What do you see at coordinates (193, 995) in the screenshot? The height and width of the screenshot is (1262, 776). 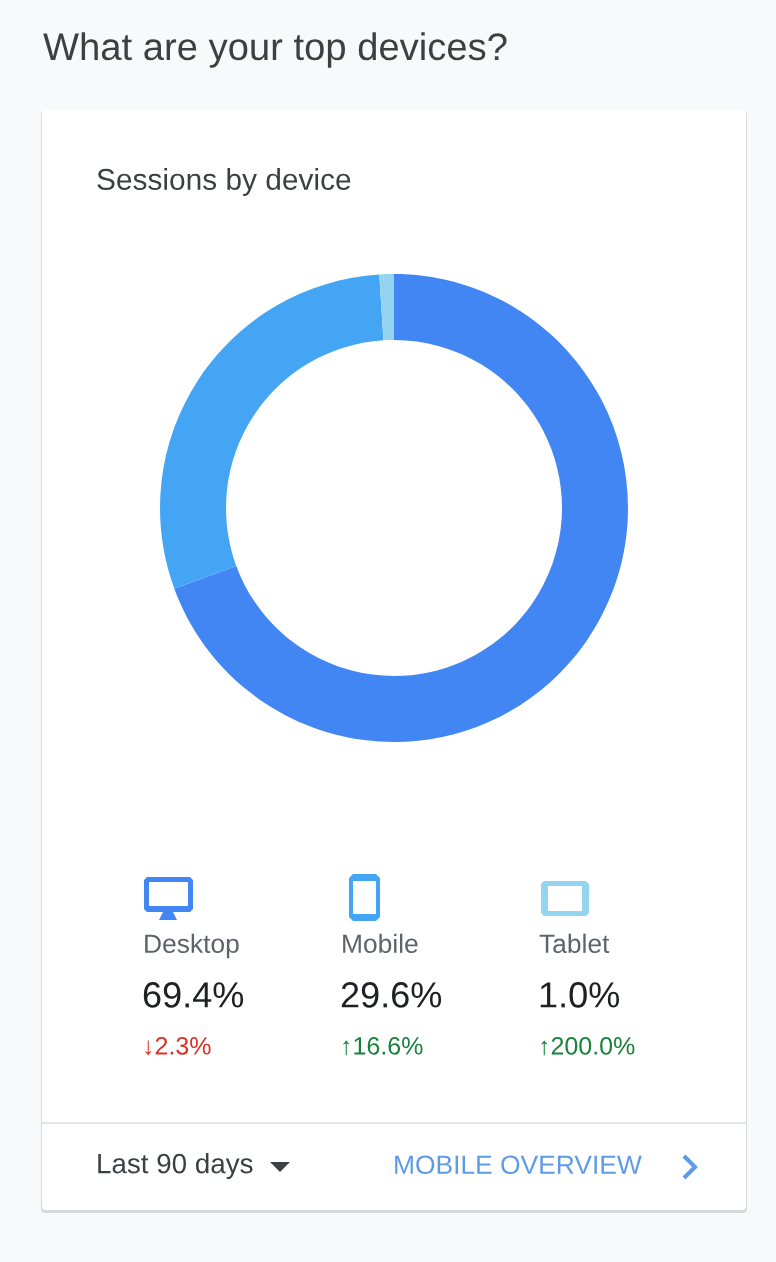 I see `data-label: 69.4%` at bounding box center [193, 995].